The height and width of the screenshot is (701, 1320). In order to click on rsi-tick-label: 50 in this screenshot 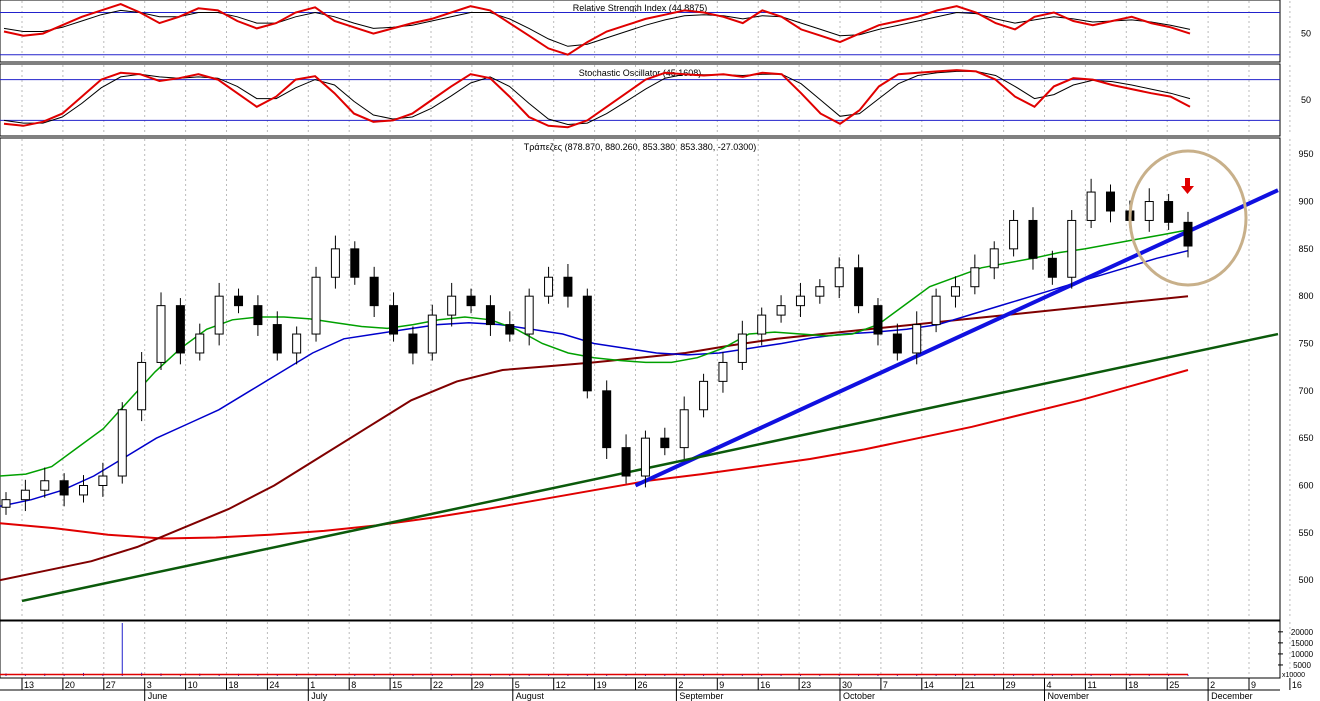, I will do `click(1306, 34)`.